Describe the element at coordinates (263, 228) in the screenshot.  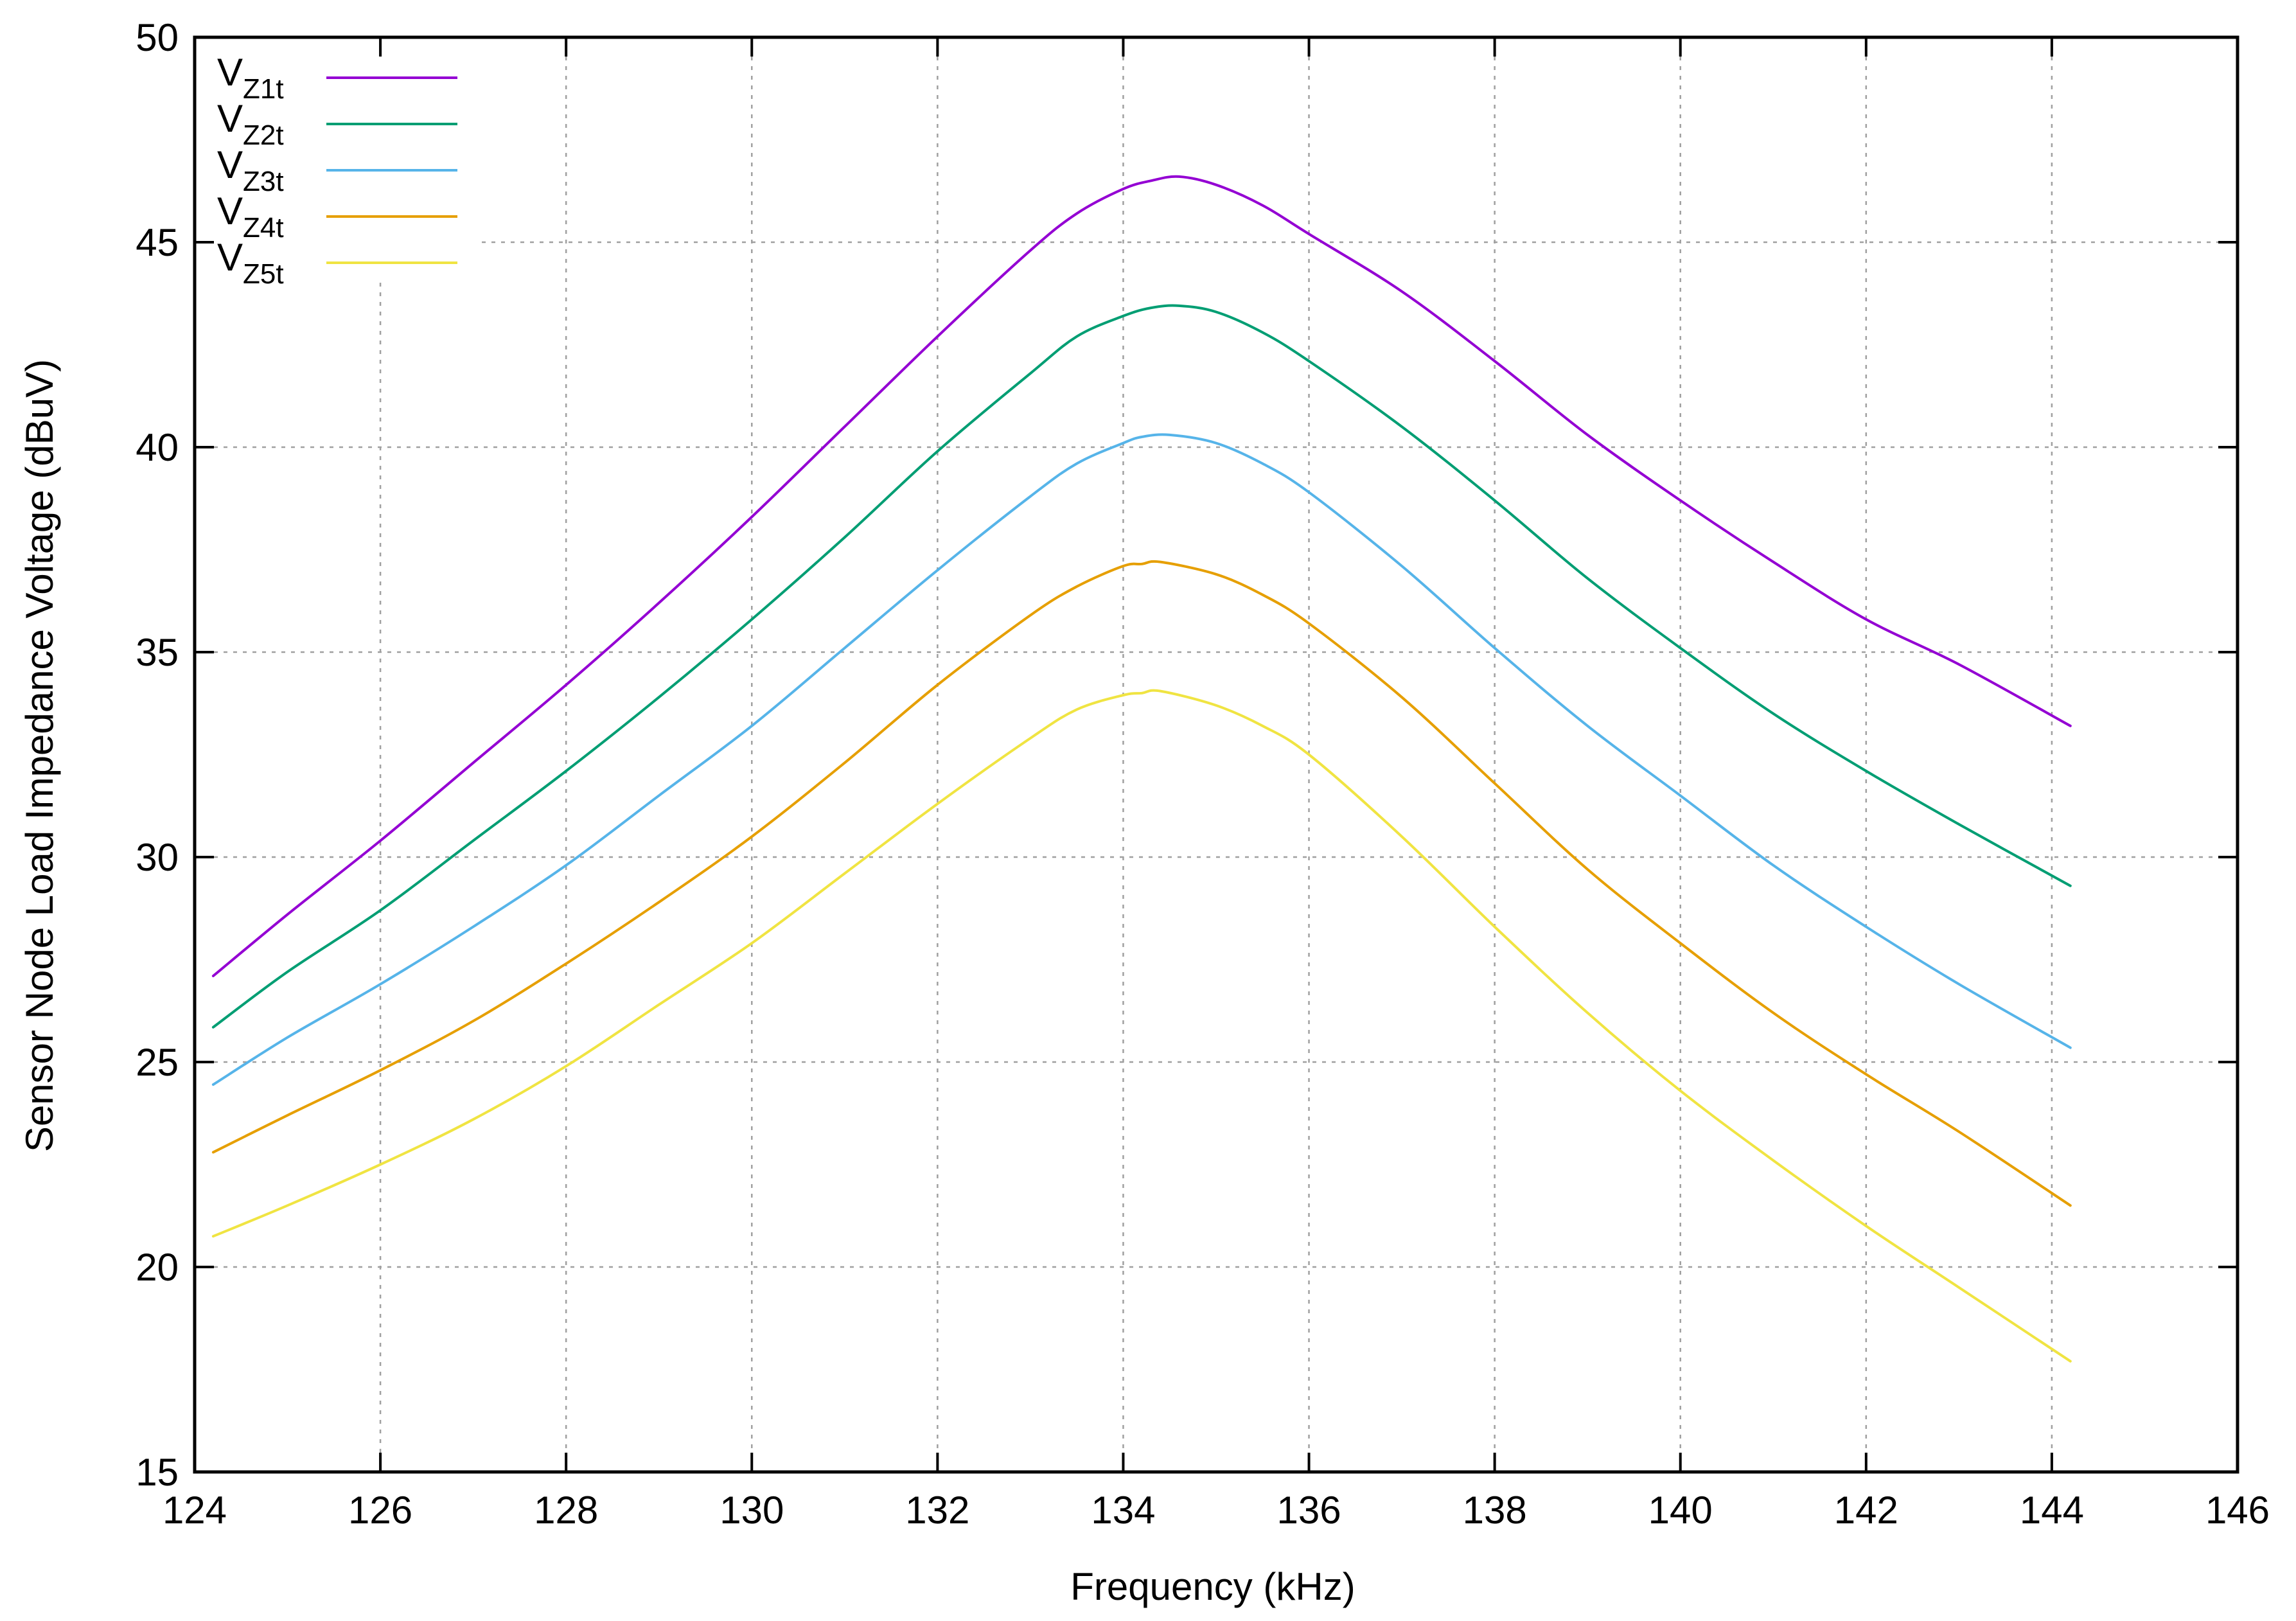
I see `legend-subscript: Z4t` at that location.